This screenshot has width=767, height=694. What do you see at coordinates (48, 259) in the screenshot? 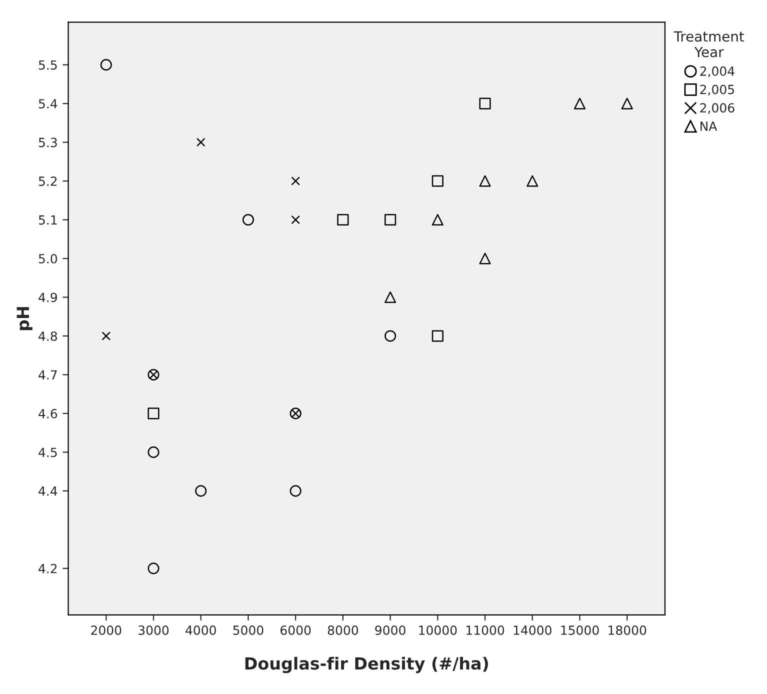
I see `y-tick-label: 5.0` at bounding box center [48, 259].